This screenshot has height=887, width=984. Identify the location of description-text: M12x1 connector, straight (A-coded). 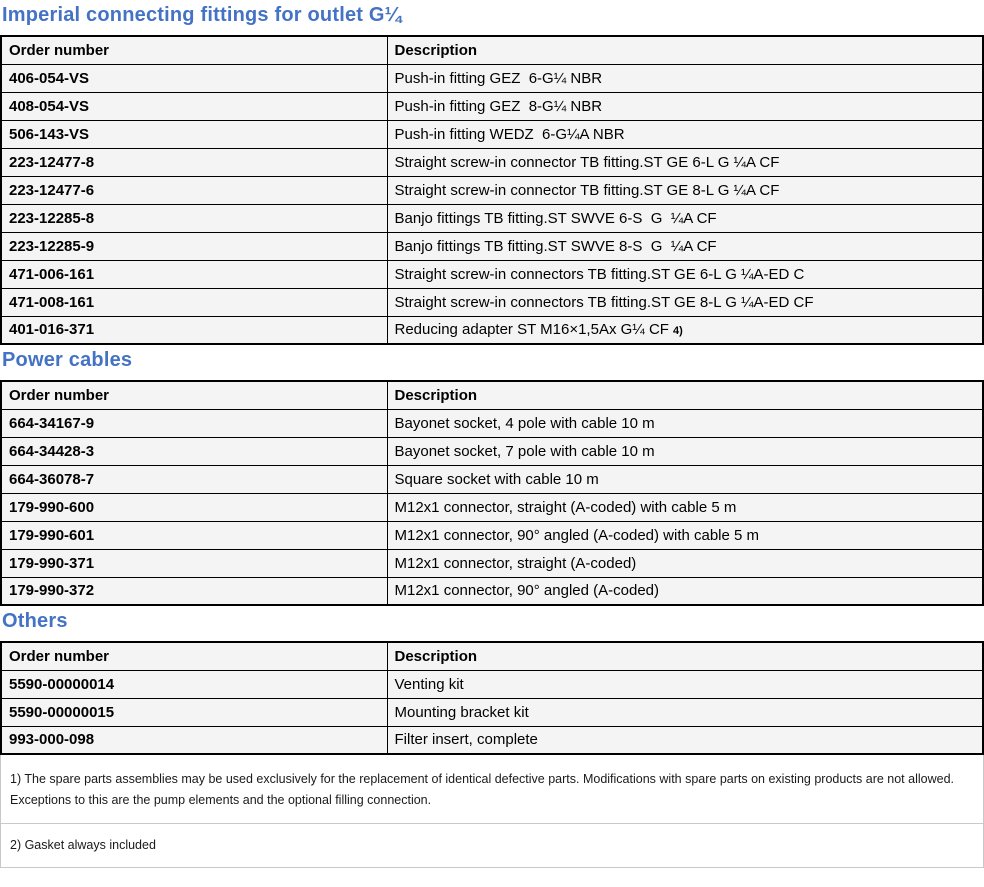
(515, 563).